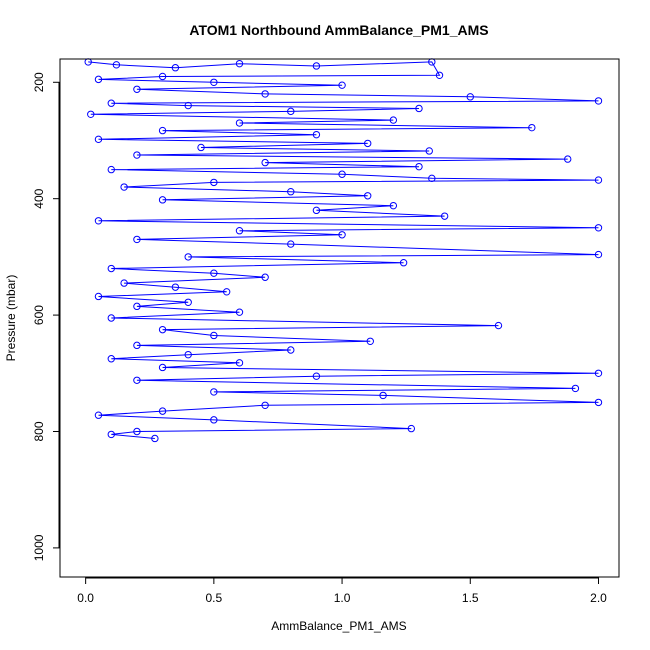 The height and width of the screenshot is (650, 650). I want to click on y-tick-label: 800, so click(39, 431).